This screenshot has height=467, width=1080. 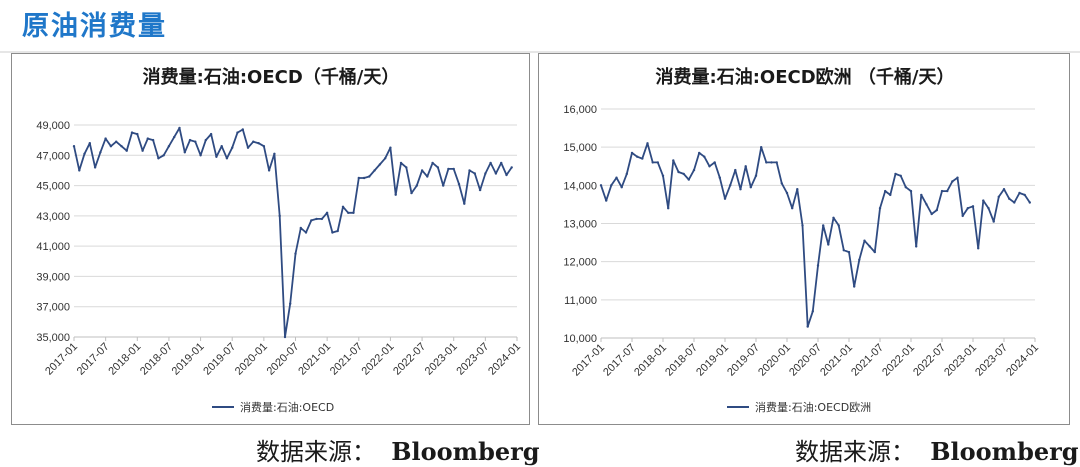 I want to click on y-tick-label: 43,000, so click(x=53, y=217).